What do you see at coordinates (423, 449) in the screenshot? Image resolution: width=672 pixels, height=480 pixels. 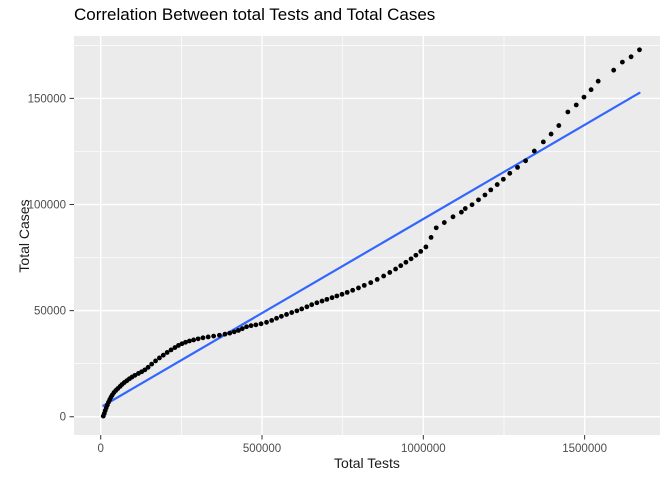 I see `x-tick-label: 1000000` at bounding box center [423, 449].